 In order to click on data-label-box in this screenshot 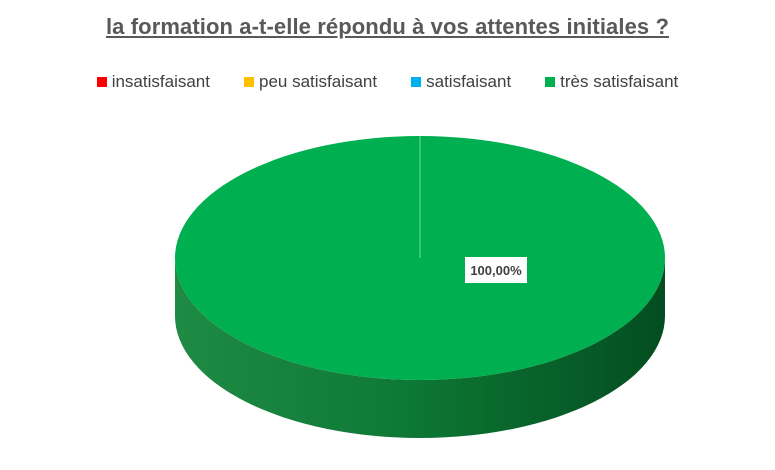, I will do `click(496, 270)`.